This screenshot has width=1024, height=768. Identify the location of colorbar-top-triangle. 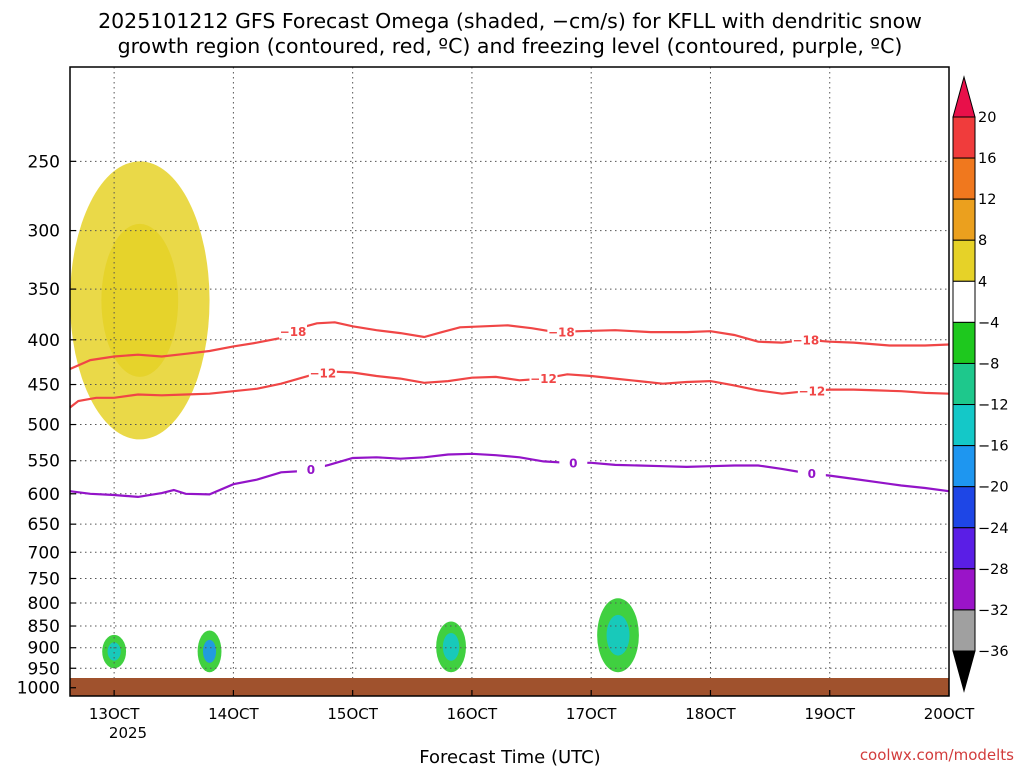
(964, 96).